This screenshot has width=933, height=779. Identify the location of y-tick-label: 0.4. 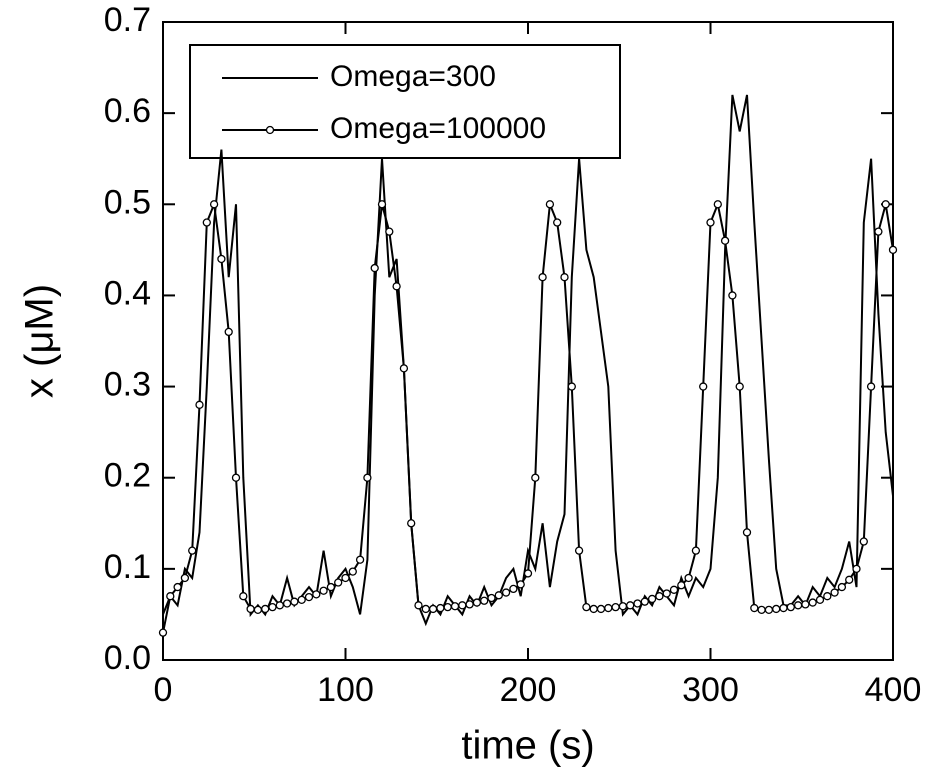
(127, 293).